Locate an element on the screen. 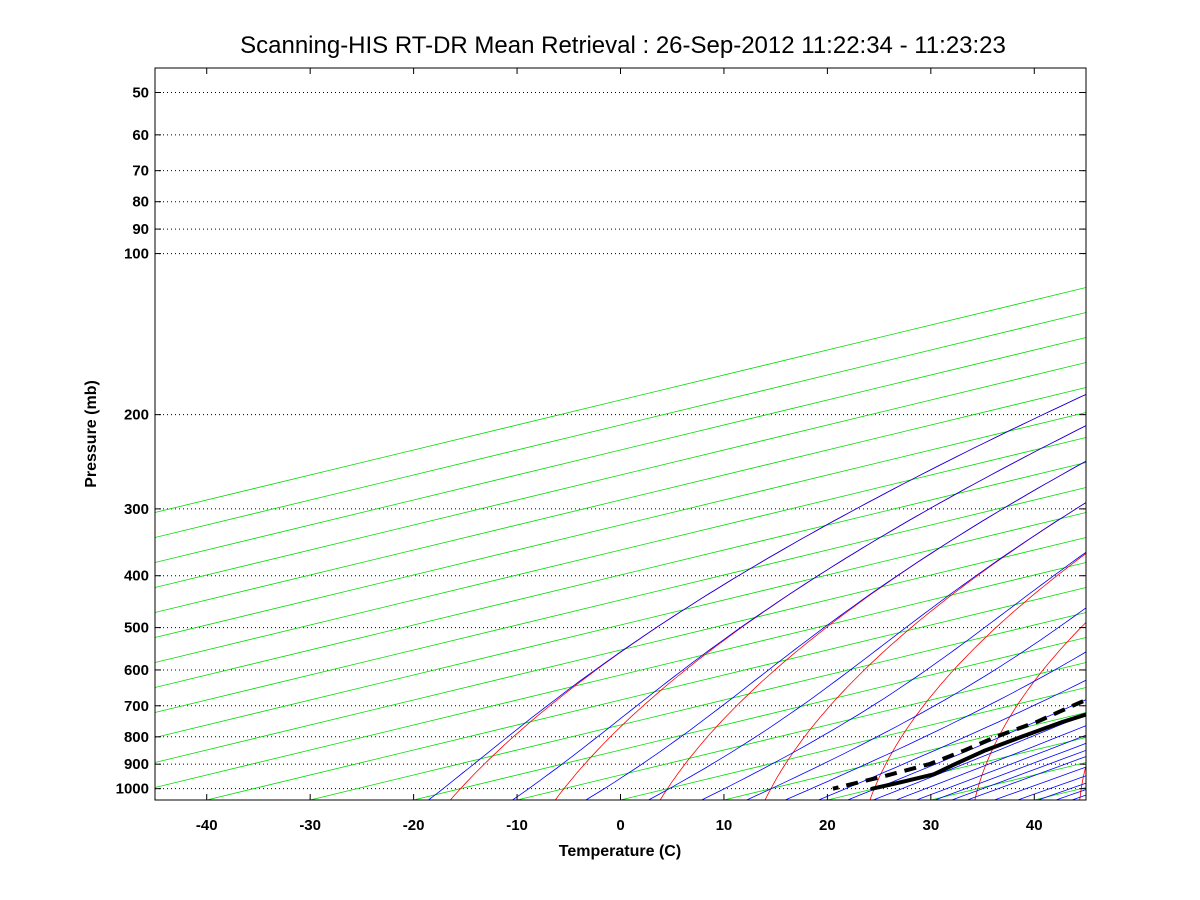 The width and height of the screenshot is (1200, 900). y-tick-label: 90 is located at coordinates (140, 229).